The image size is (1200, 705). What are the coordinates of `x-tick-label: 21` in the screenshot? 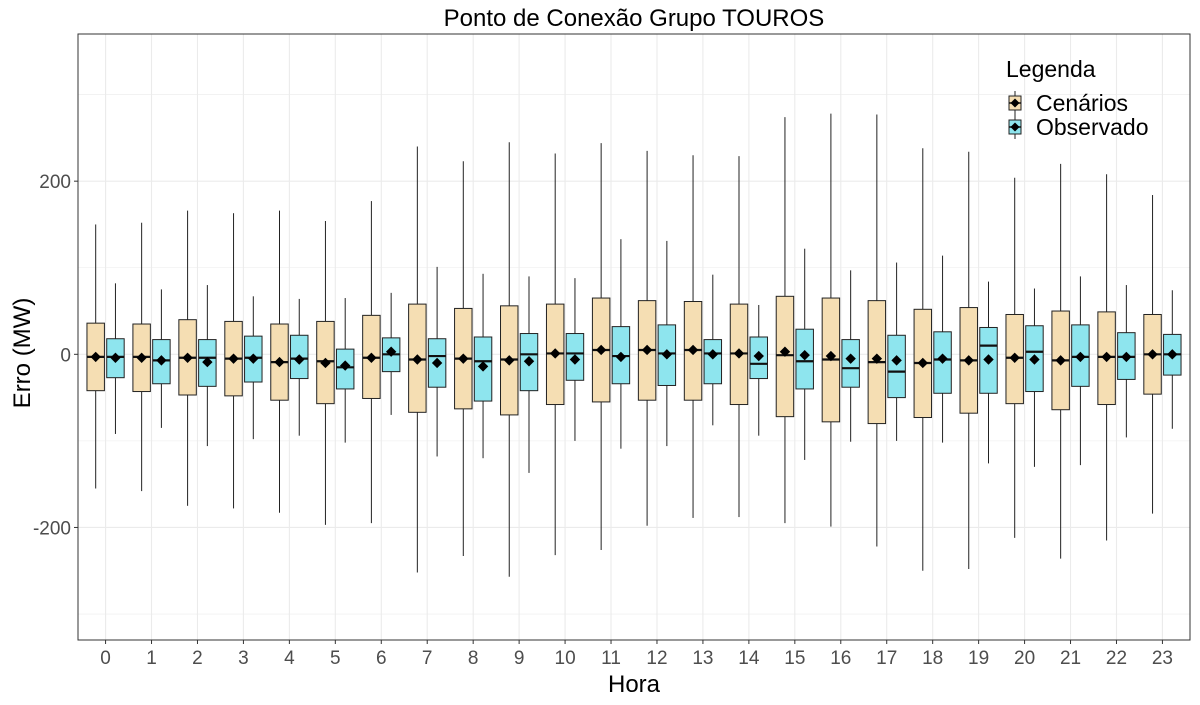 It's located at (1070, 658).